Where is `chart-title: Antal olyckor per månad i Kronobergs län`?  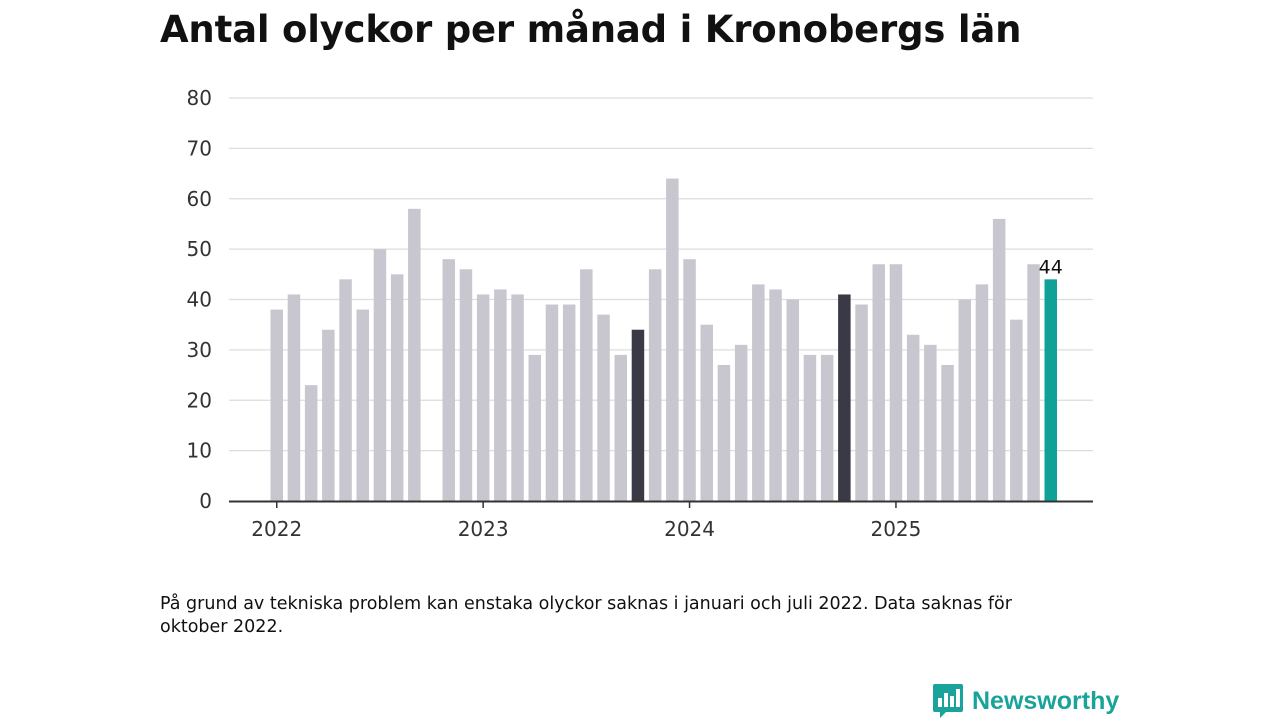 chart-title: Antal olyckor per månad i Kronobergs län is located at coordinates (591, 29).